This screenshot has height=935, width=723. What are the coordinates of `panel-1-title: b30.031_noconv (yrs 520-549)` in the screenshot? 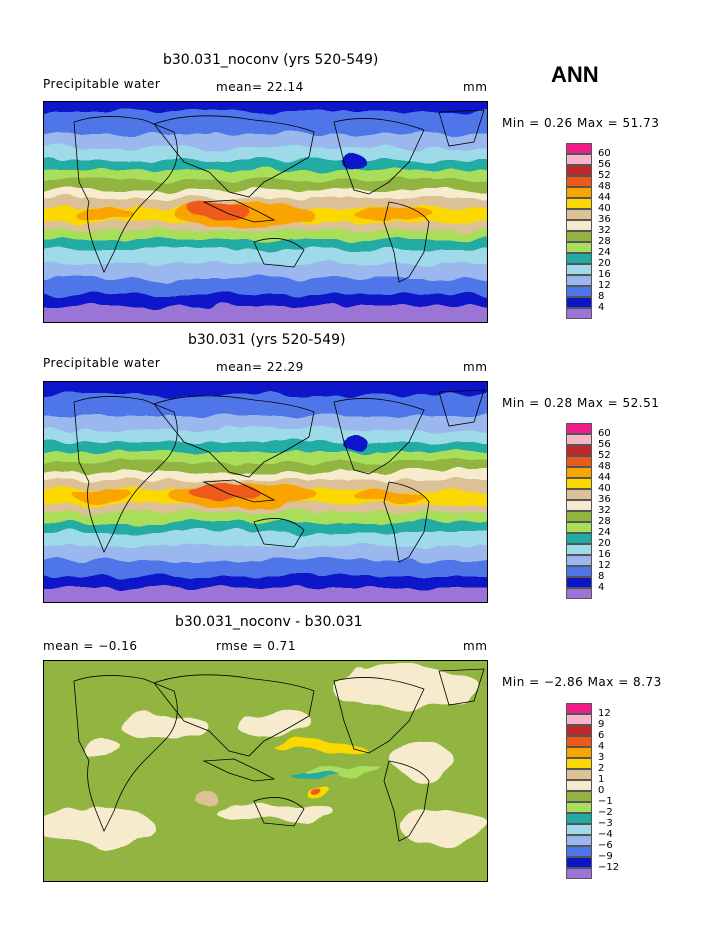 It's located at (271, 60).